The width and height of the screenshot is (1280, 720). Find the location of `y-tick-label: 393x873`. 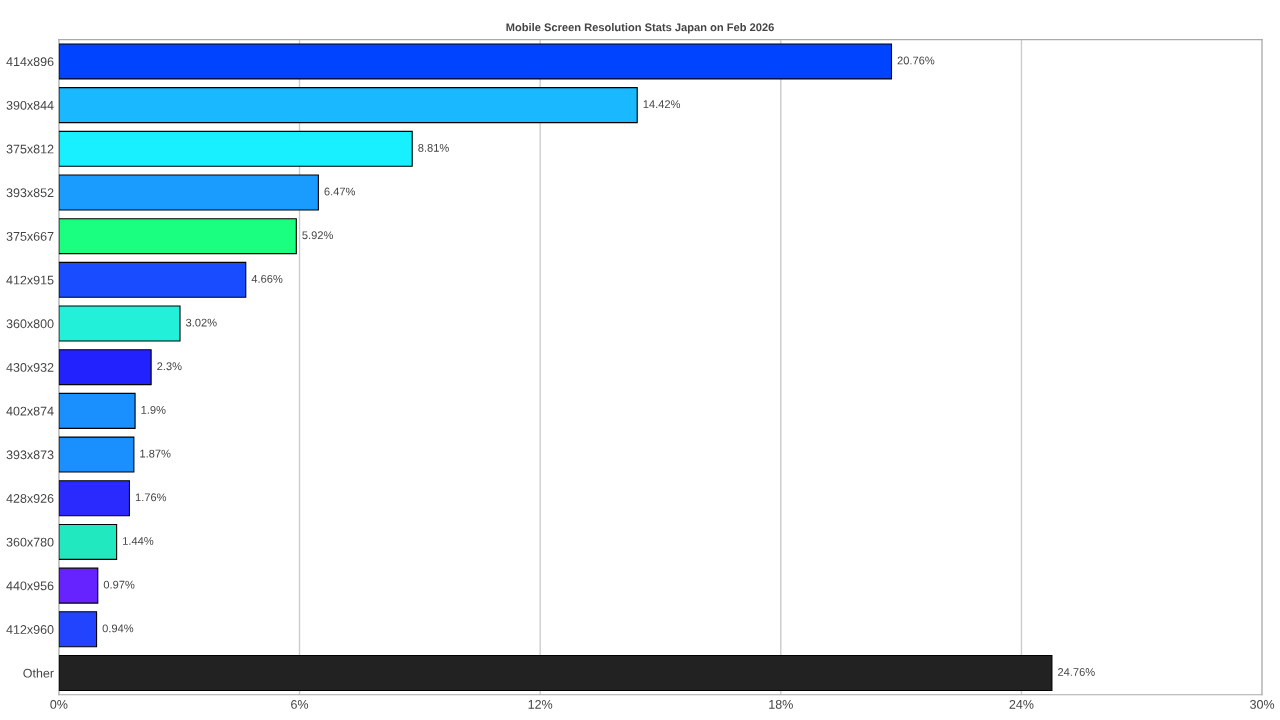

y-tick-label: 393x873 is located at coordinates (30, 455).